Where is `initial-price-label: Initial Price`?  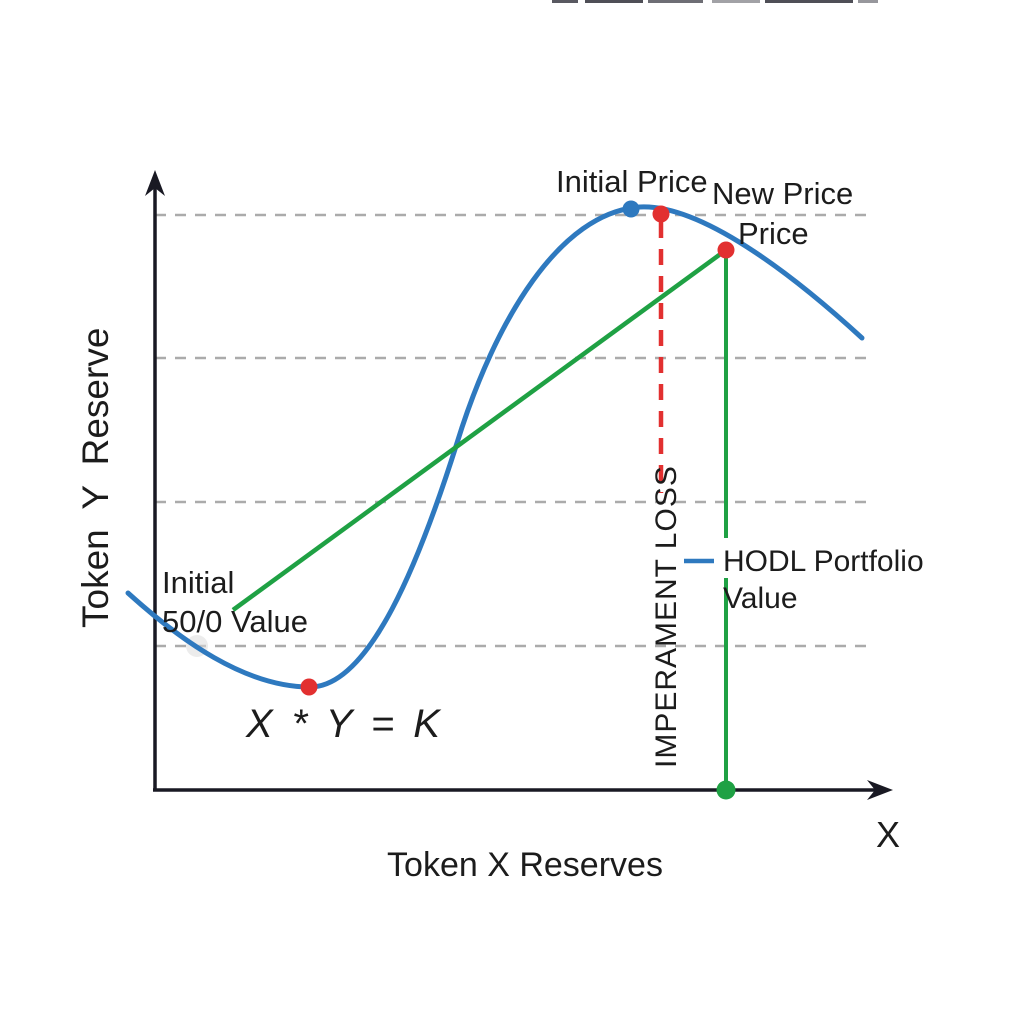 initial-price-label: Initial Price is located at coordinates (632, 181).